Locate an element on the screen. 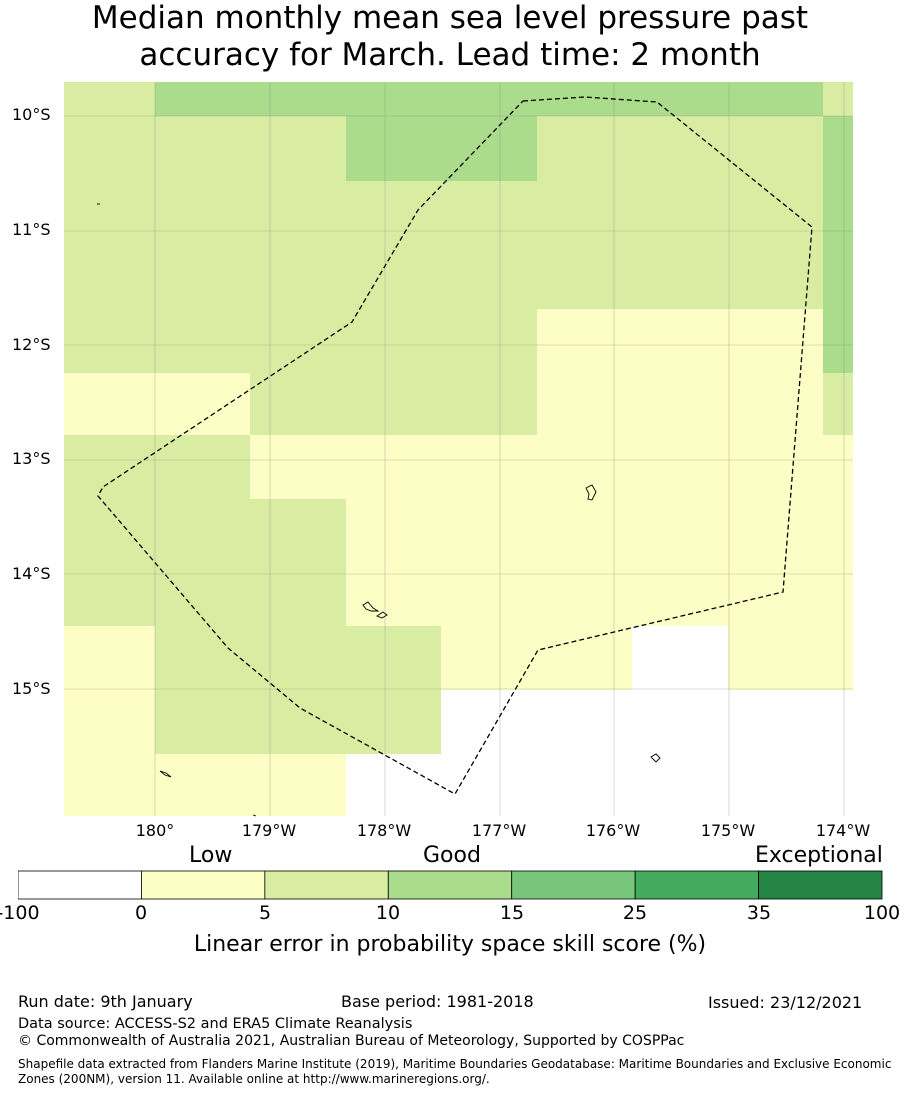 This screenshot has height=1095, width=900. colorbar-tick: 35 is located at coordinates (759, 913).